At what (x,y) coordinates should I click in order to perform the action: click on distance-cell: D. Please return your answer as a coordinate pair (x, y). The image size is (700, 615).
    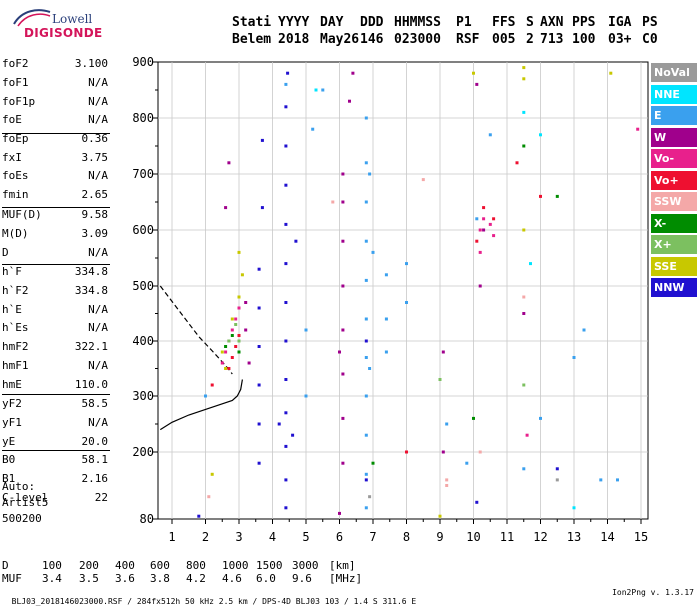
    Looking at the image, I should click on (5, 565).